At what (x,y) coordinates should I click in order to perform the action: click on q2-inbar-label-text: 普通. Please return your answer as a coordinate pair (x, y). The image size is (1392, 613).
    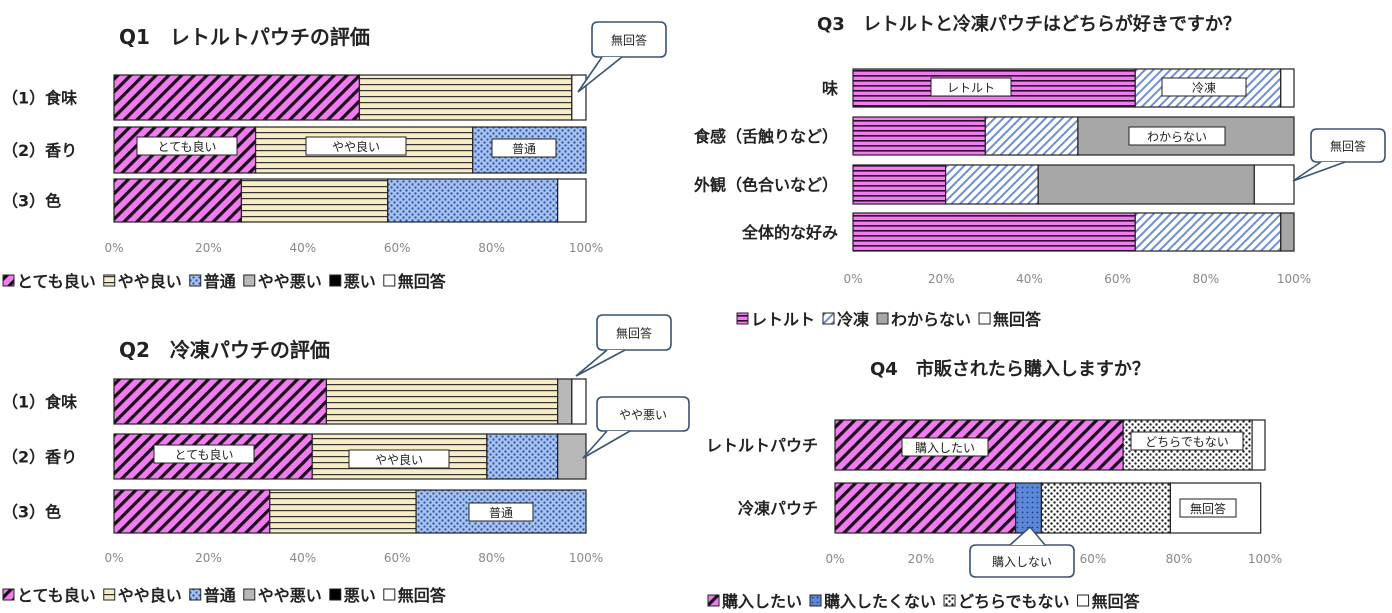
    Looking at the image, I should click on (501, 513).